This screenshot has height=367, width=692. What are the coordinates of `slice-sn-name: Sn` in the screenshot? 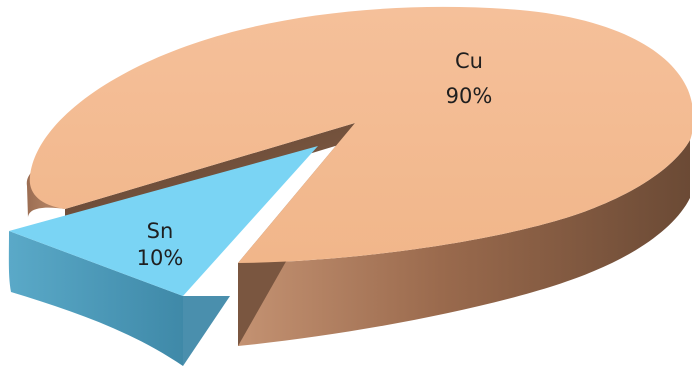 It's located at (160, 231).